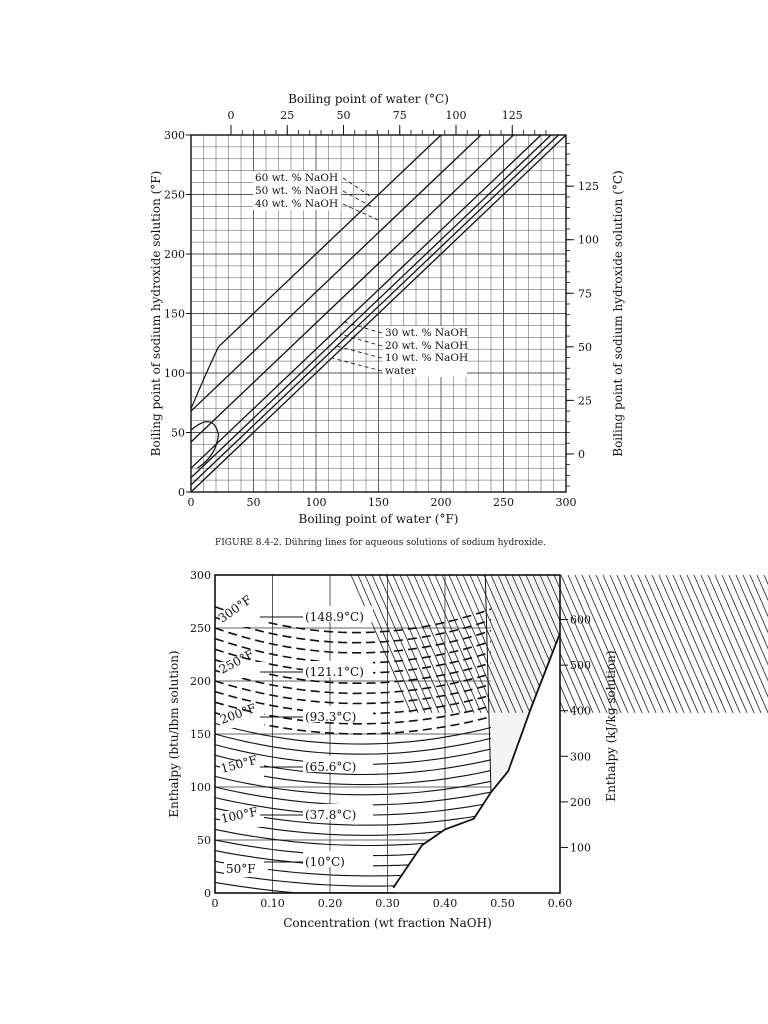  Describe the element at coordinates (378, 502) in the screenshot. I see `x-tick-label: 150` at that location.